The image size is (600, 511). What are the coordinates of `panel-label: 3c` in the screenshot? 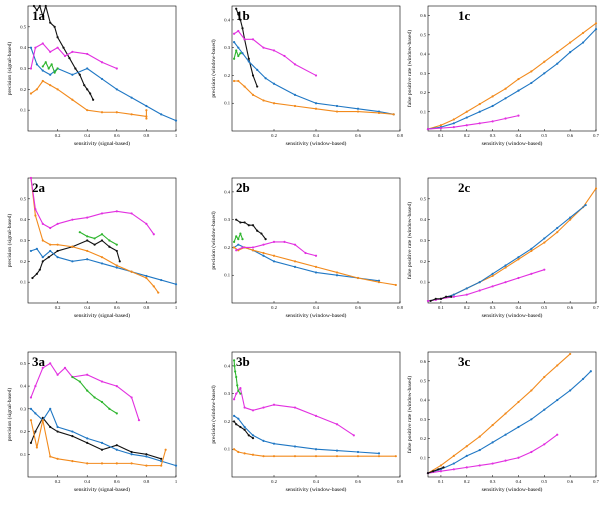 It's located at (464, 361).